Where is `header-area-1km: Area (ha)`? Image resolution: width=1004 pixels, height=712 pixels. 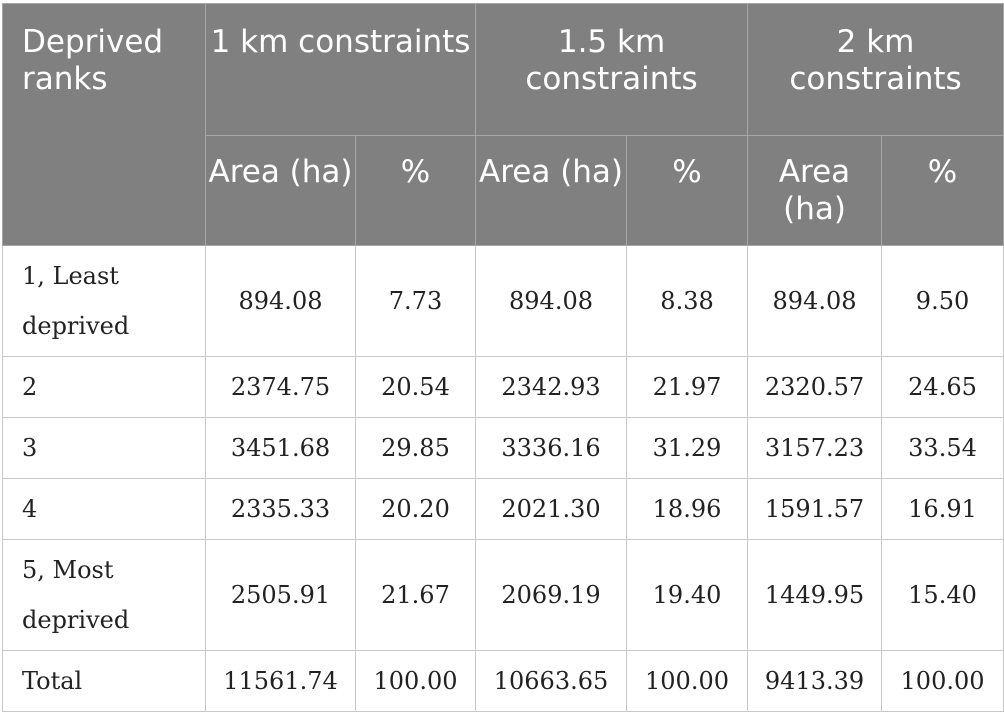
header-area-1km: Area (ha) is located at coordinates (280, 190).